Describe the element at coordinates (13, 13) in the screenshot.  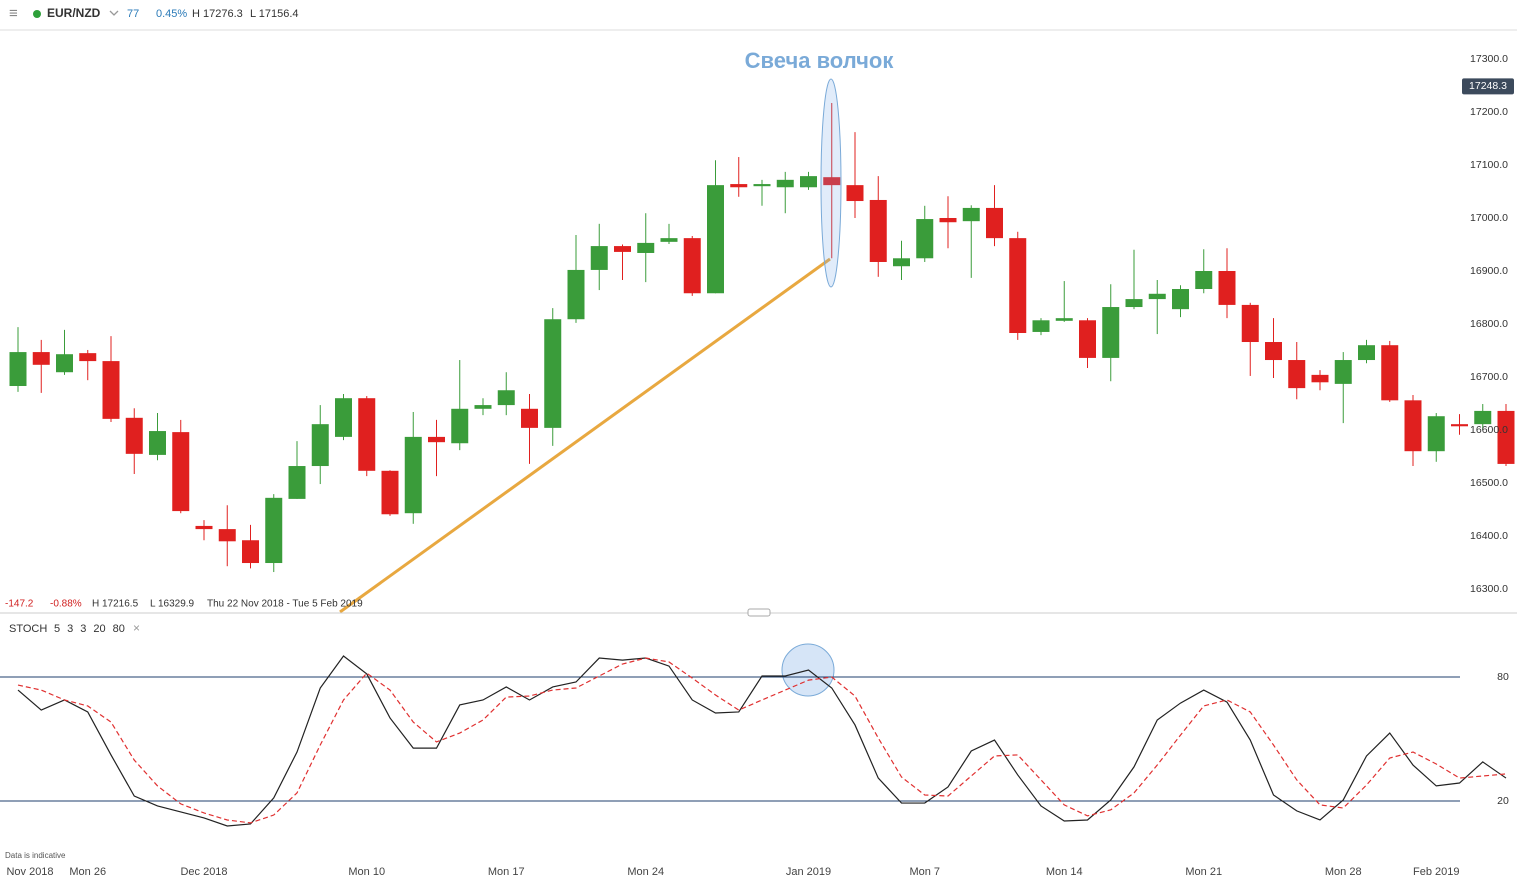
I see `menu-icon: ≡` at that location.